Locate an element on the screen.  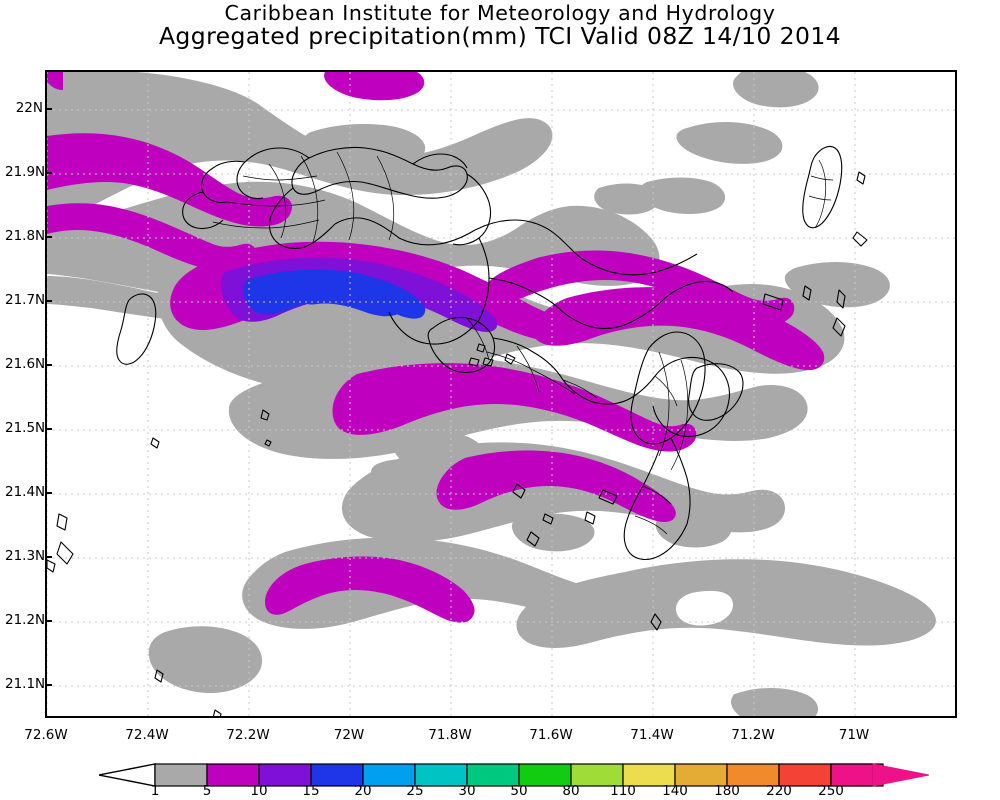
x-tick-label: 71.4W is located at coordinates (652, 735).